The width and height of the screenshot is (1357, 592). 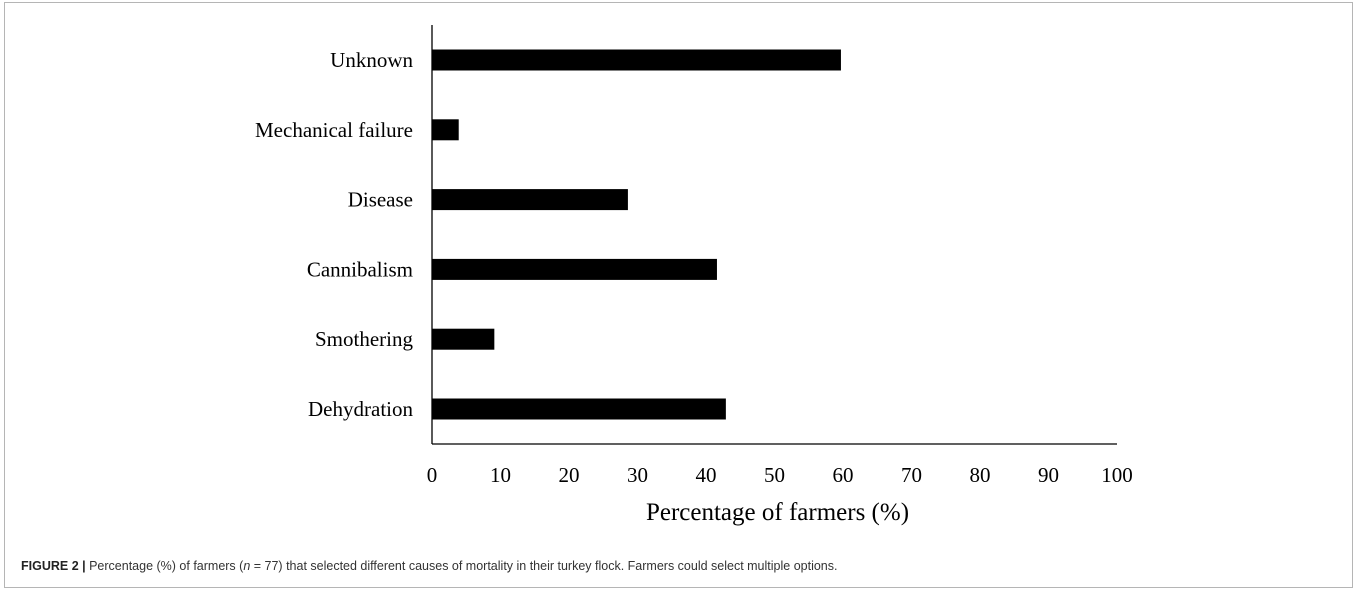 I want to click on bar-disease, so click(x=530, y=200).